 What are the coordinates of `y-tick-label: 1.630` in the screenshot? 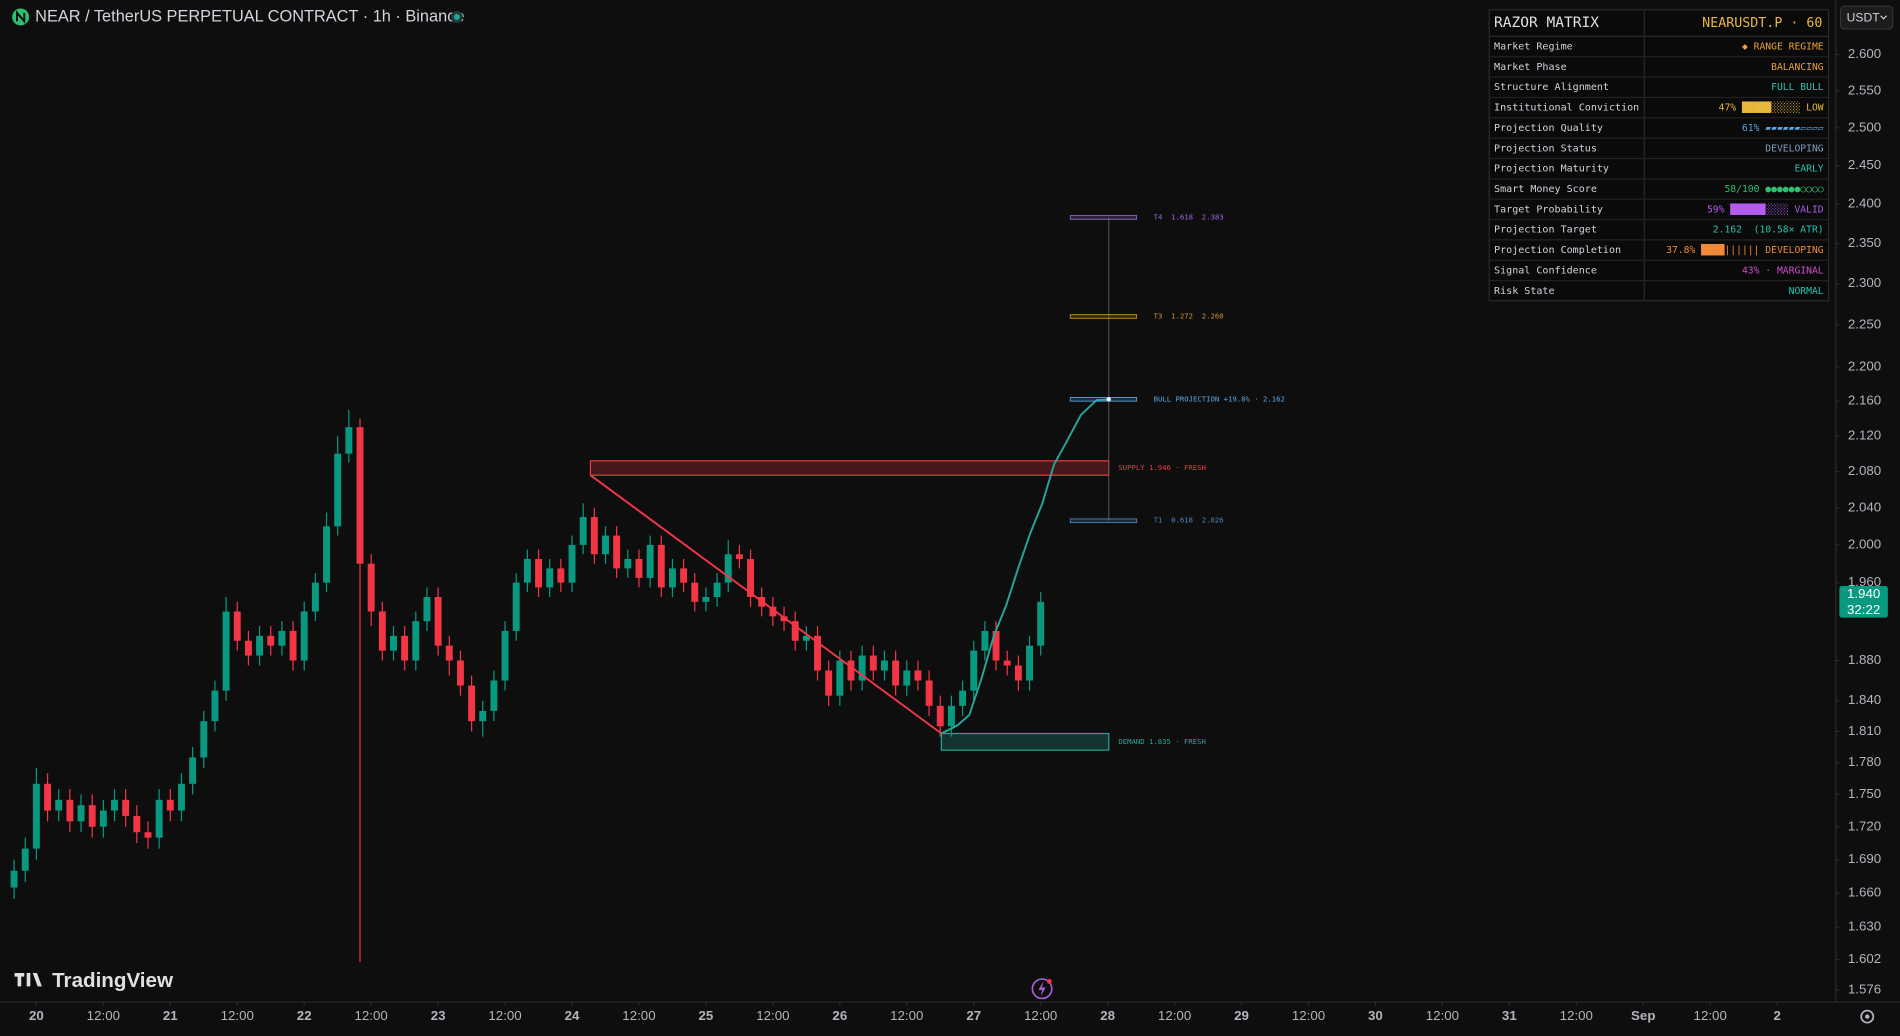 It's located at (1864, 926).